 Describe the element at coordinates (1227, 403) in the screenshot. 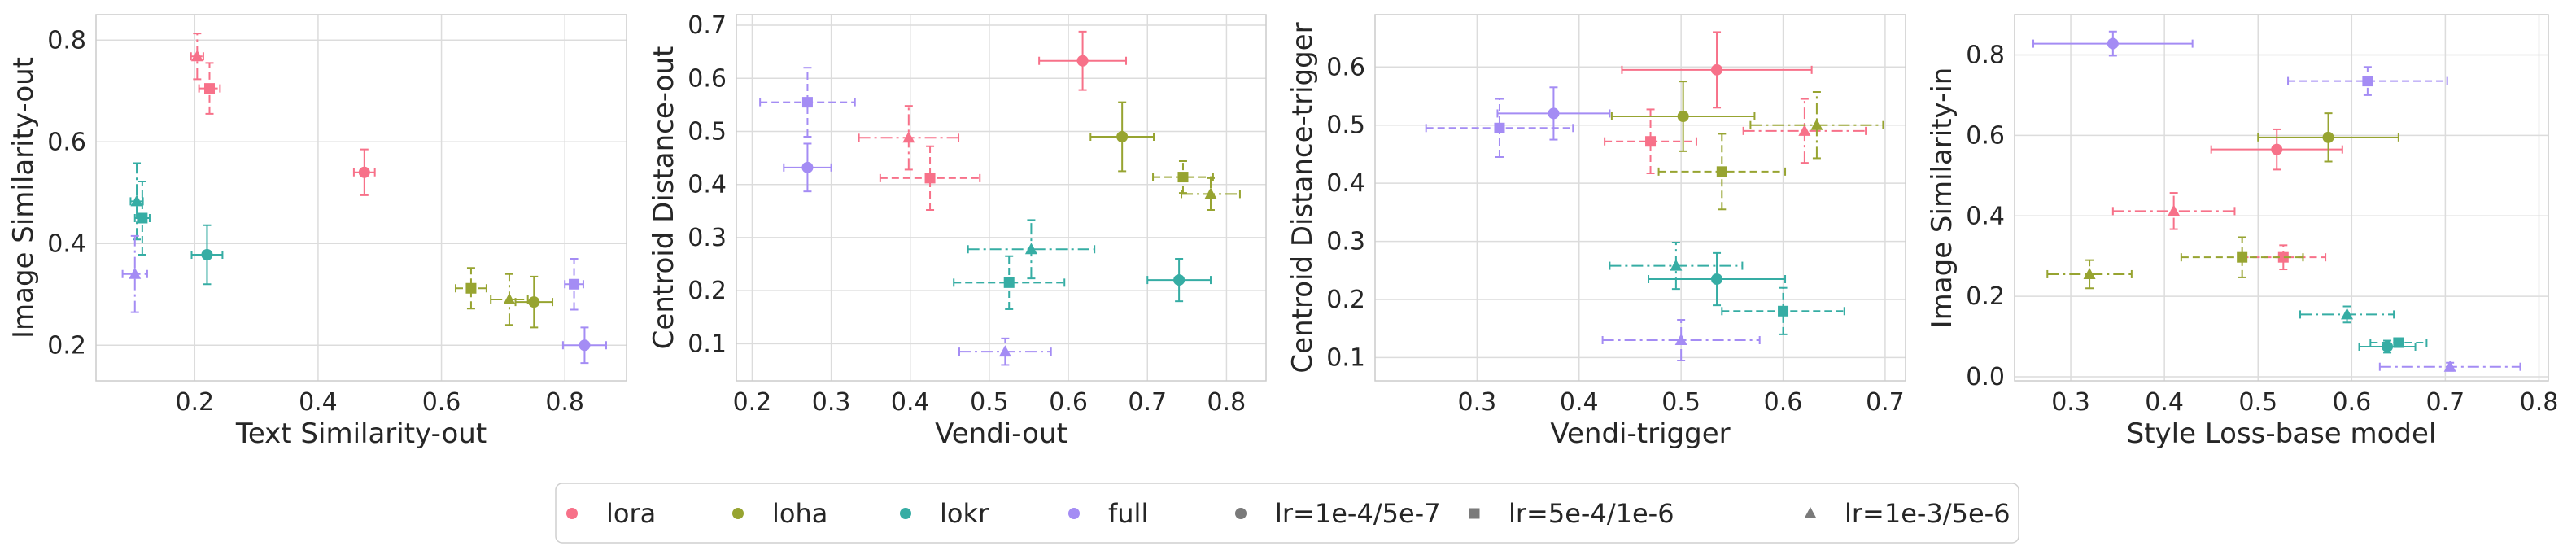

I see `x-tick-label: 0.8` at that location.